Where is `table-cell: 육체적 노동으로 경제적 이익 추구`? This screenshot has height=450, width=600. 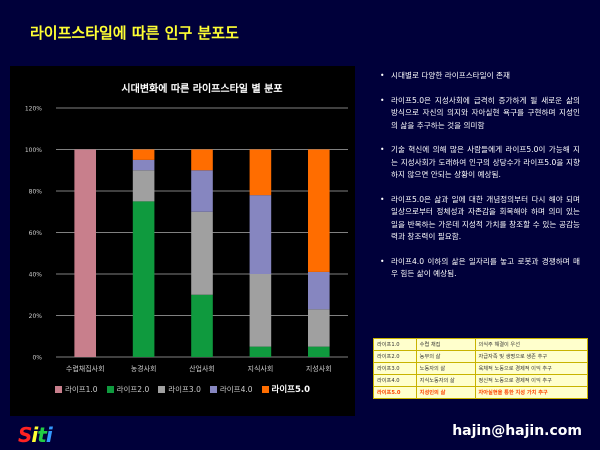 table-cell: 육체적 노동으로 경제적 이익 추구 is located at coordinates (531, 368).